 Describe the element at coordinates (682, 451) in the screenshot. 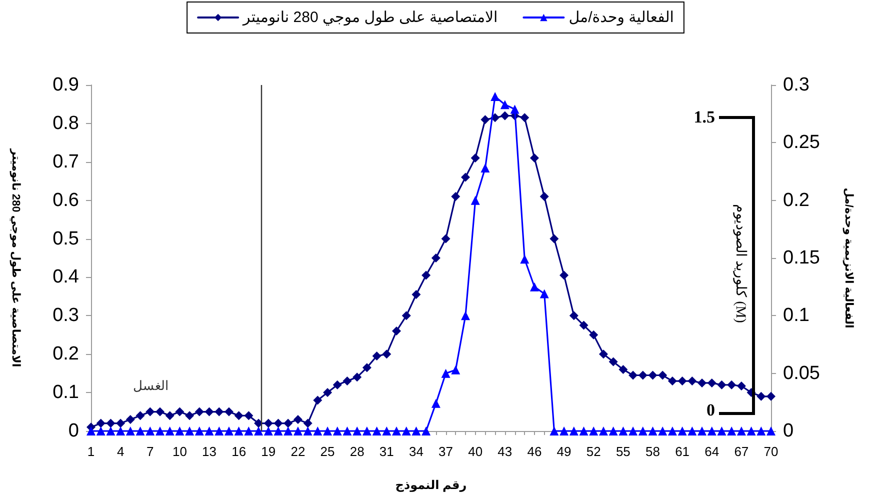

I see `x-tick-label: 61` at that location.